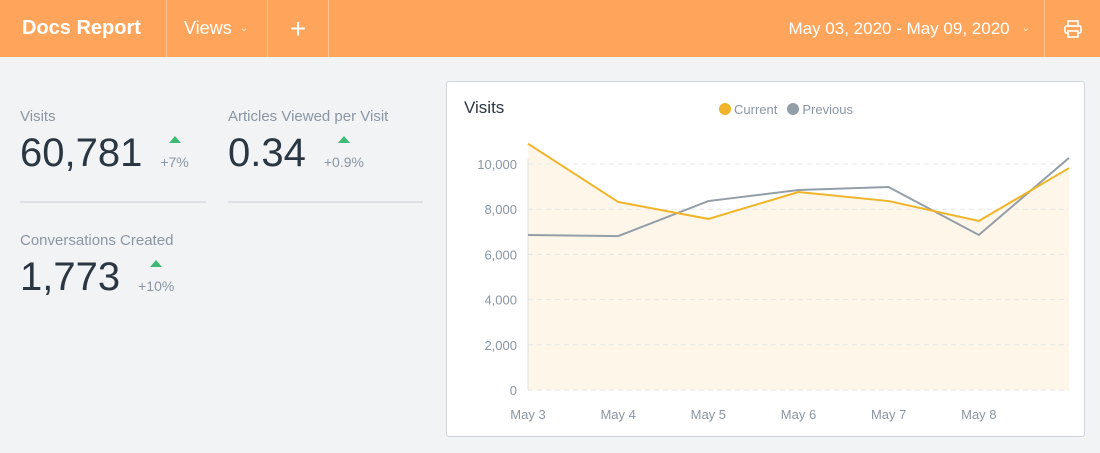 This screenshot has height=453, width=1100. What do you see at coordinates (978, 414) in the screenshot?
I see `x-tick-label: May 8` at bounding box center [978, 414].